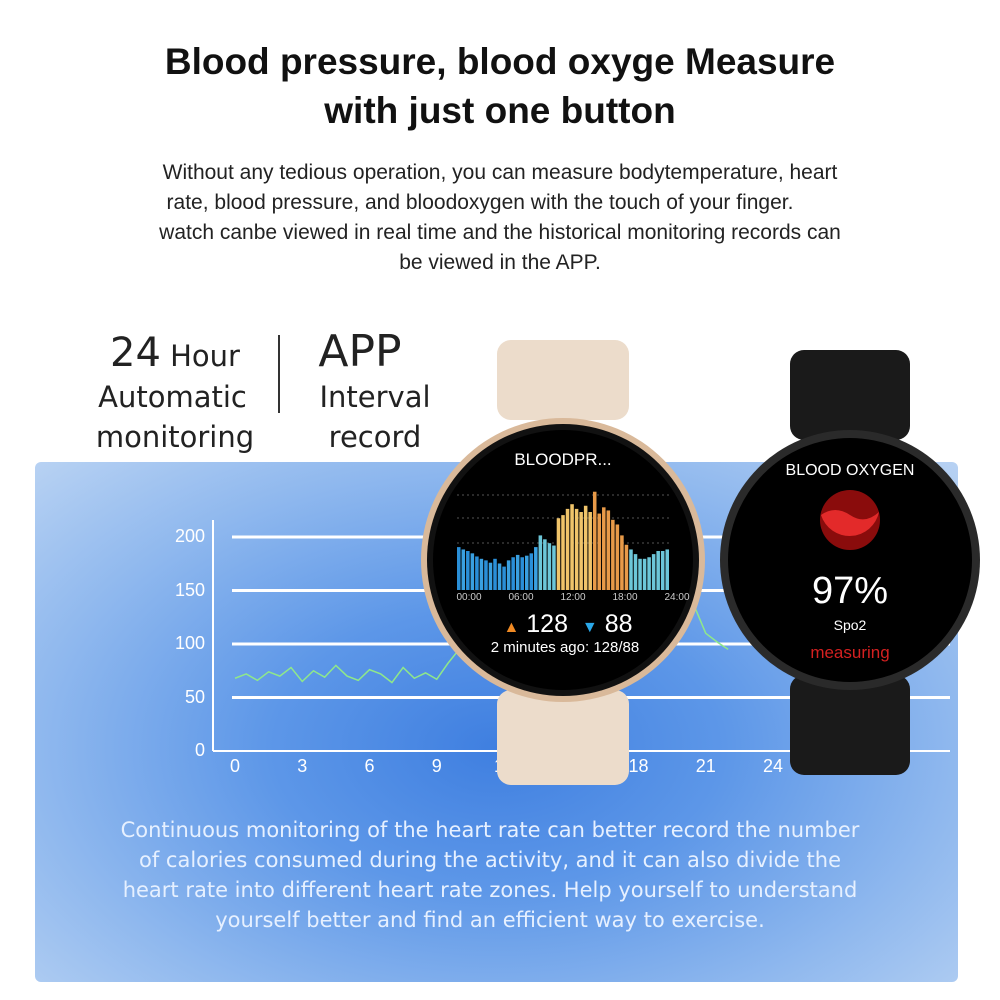  I want to click on x-tick-label: 6, so click(369, 766).